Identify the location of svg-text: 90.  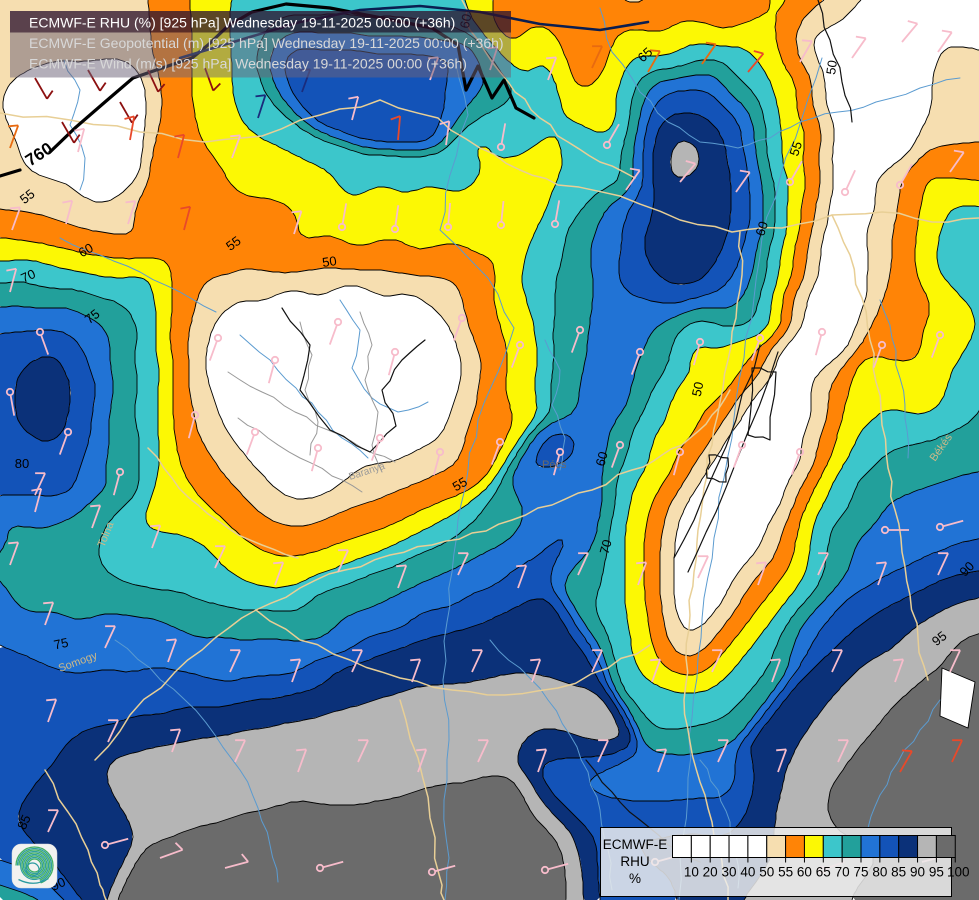
(917, 872).